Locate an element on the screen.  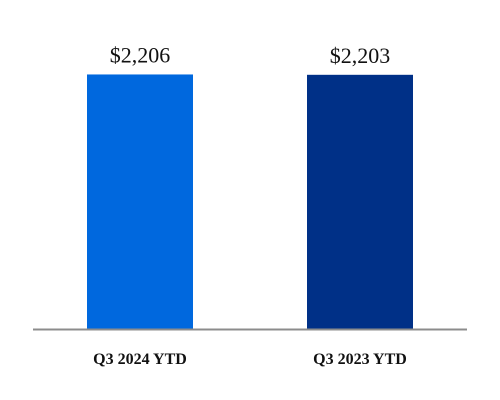
data-label-1: $2,206 is located at coordinates (140, 54).